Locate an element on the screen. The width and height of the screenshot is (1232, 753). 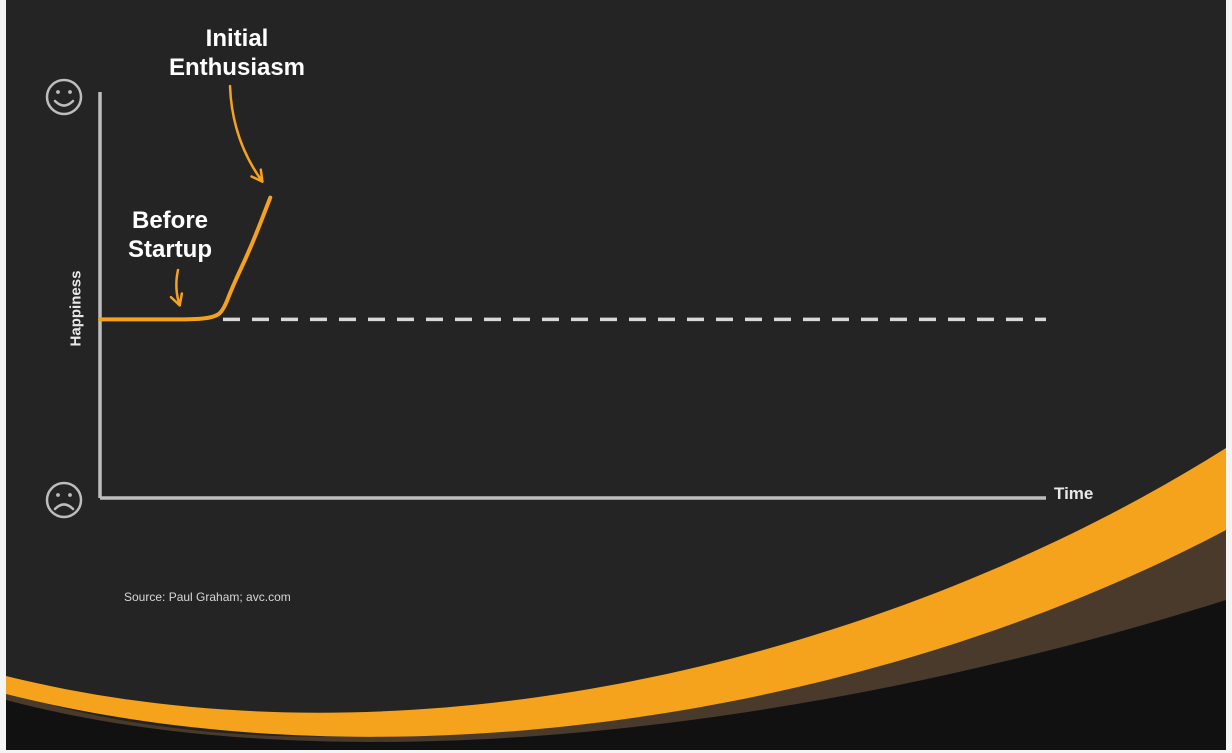
frowning-face-icon is located at coordinates (64, 500).